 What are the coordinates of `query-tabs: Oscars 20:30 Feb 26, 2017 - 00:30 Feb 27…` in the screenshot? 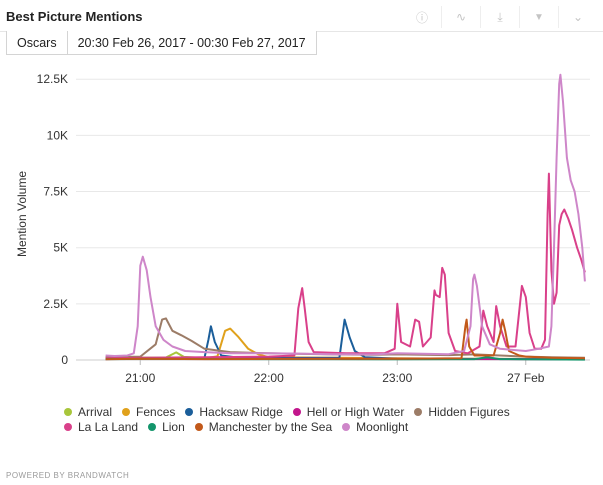 It's located at (161, 43).